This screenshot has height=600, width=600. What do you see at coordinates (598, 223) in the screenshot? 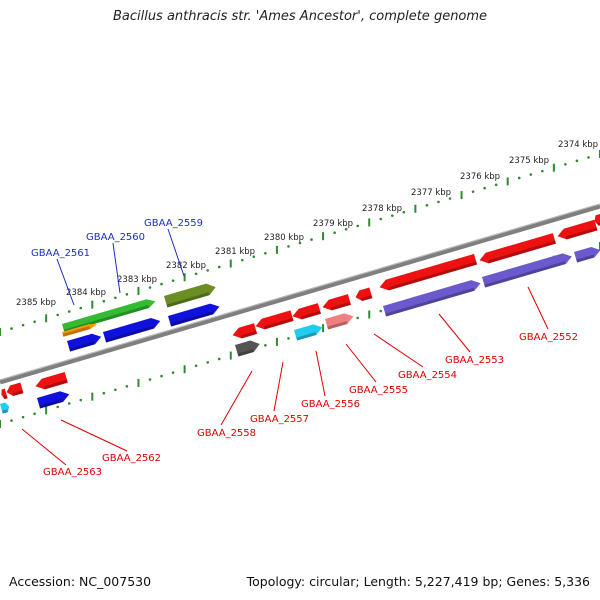
I see `gene-red-edge-shade` at bounding box center [598, 223].